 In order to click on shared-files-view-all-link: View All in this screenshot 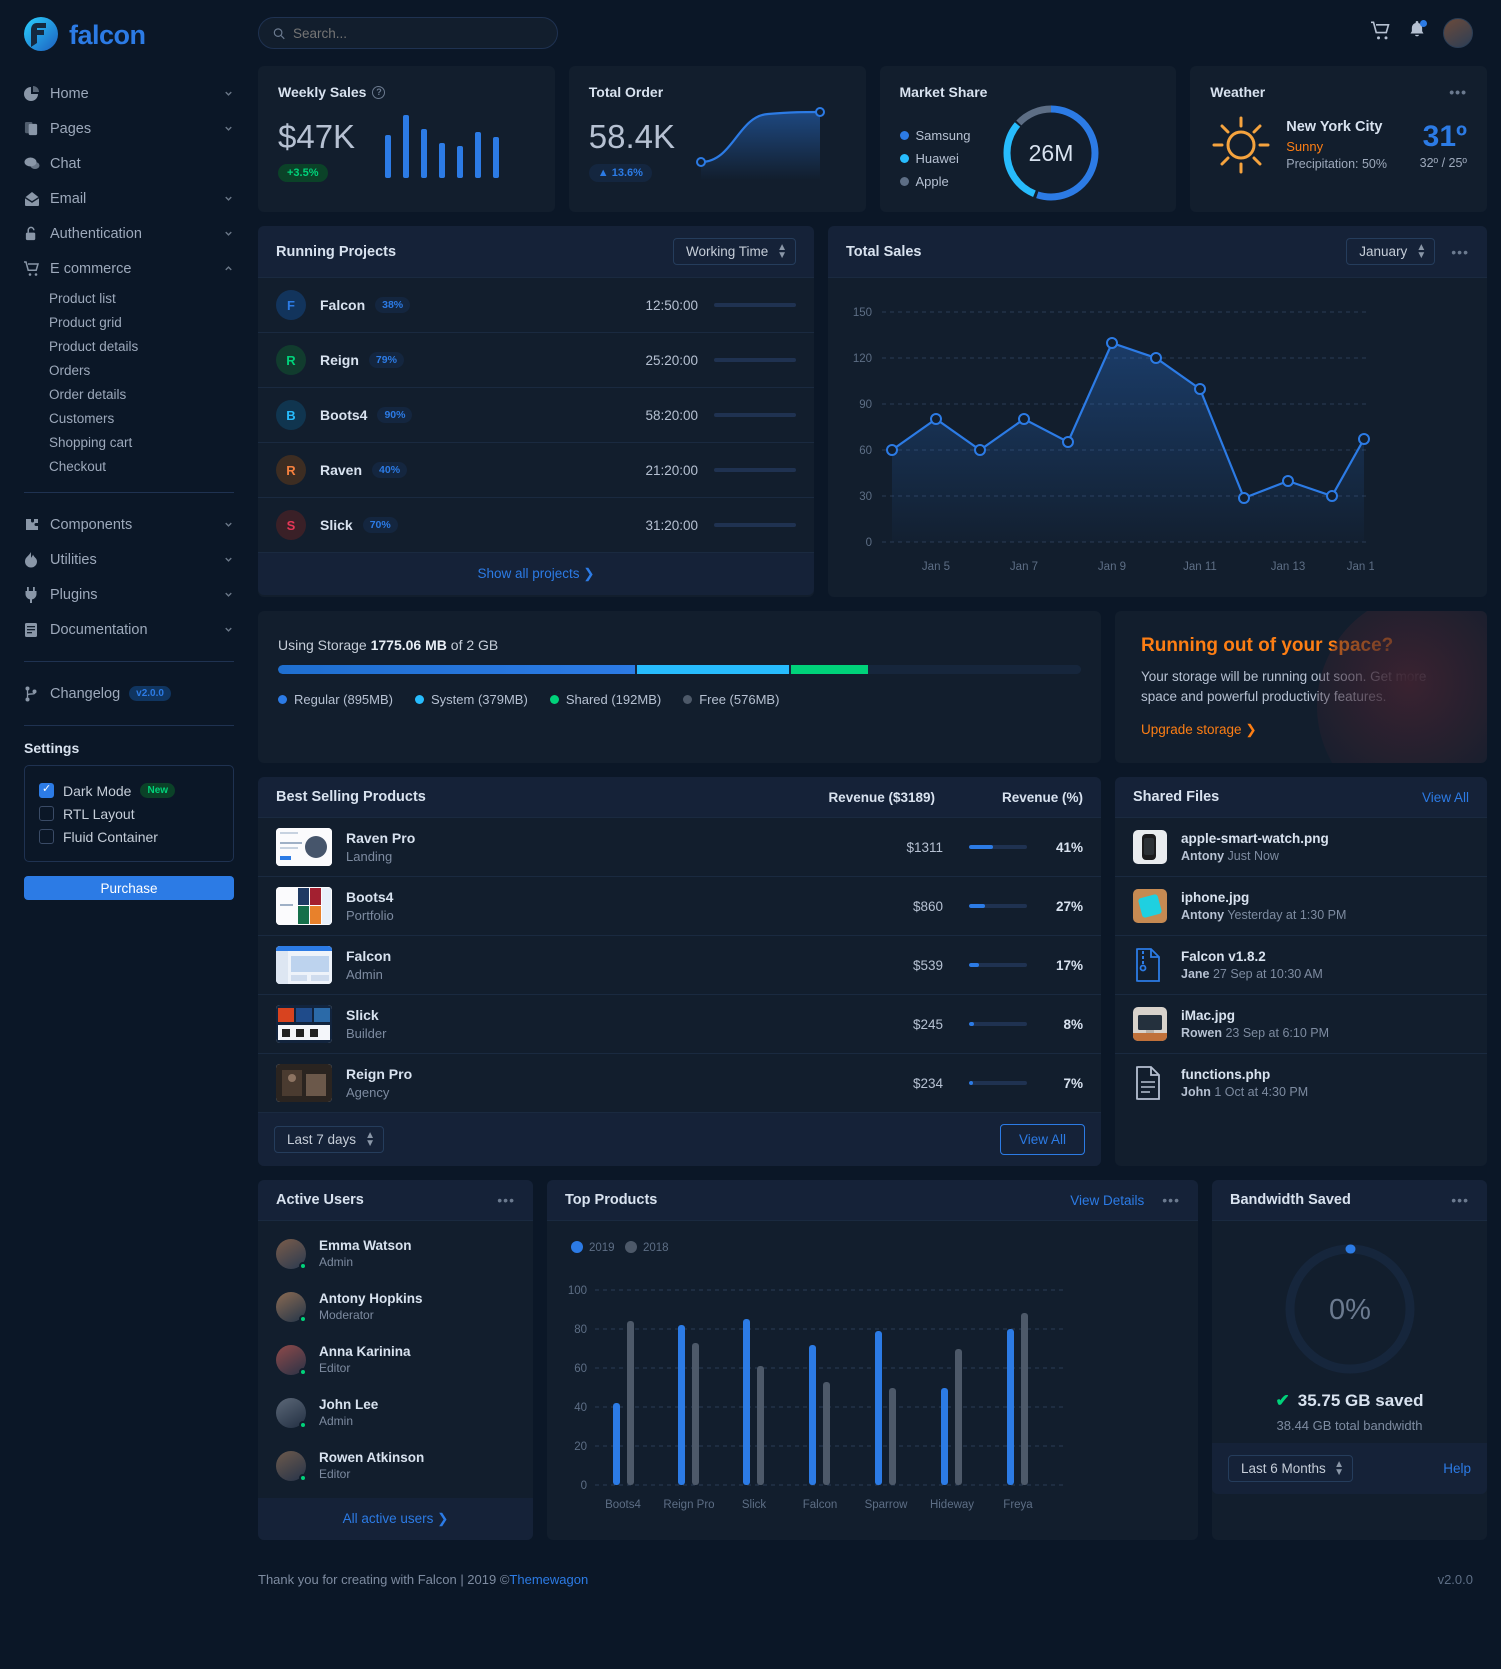, I will do `click(1445, 797)`.